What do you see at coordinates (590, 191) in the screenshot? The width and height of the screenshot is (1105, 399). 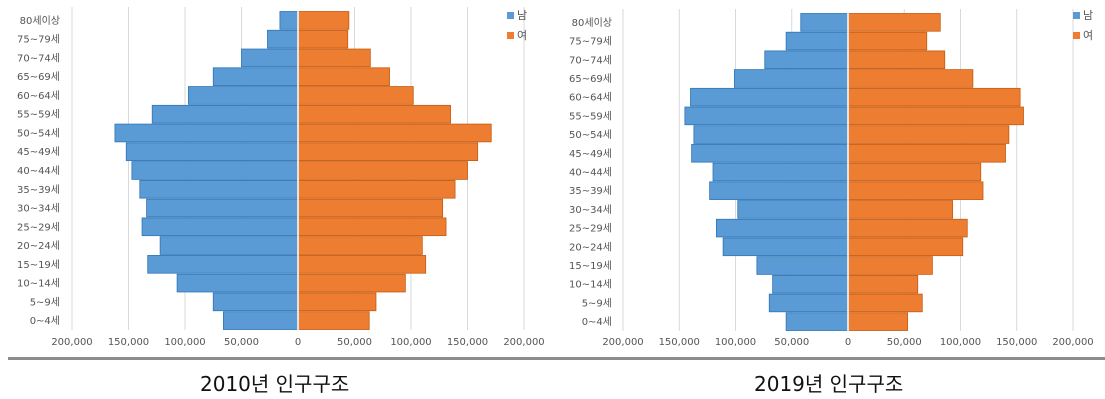 I see `y-category-label: 35~39세` at bounding box center [590, 191].